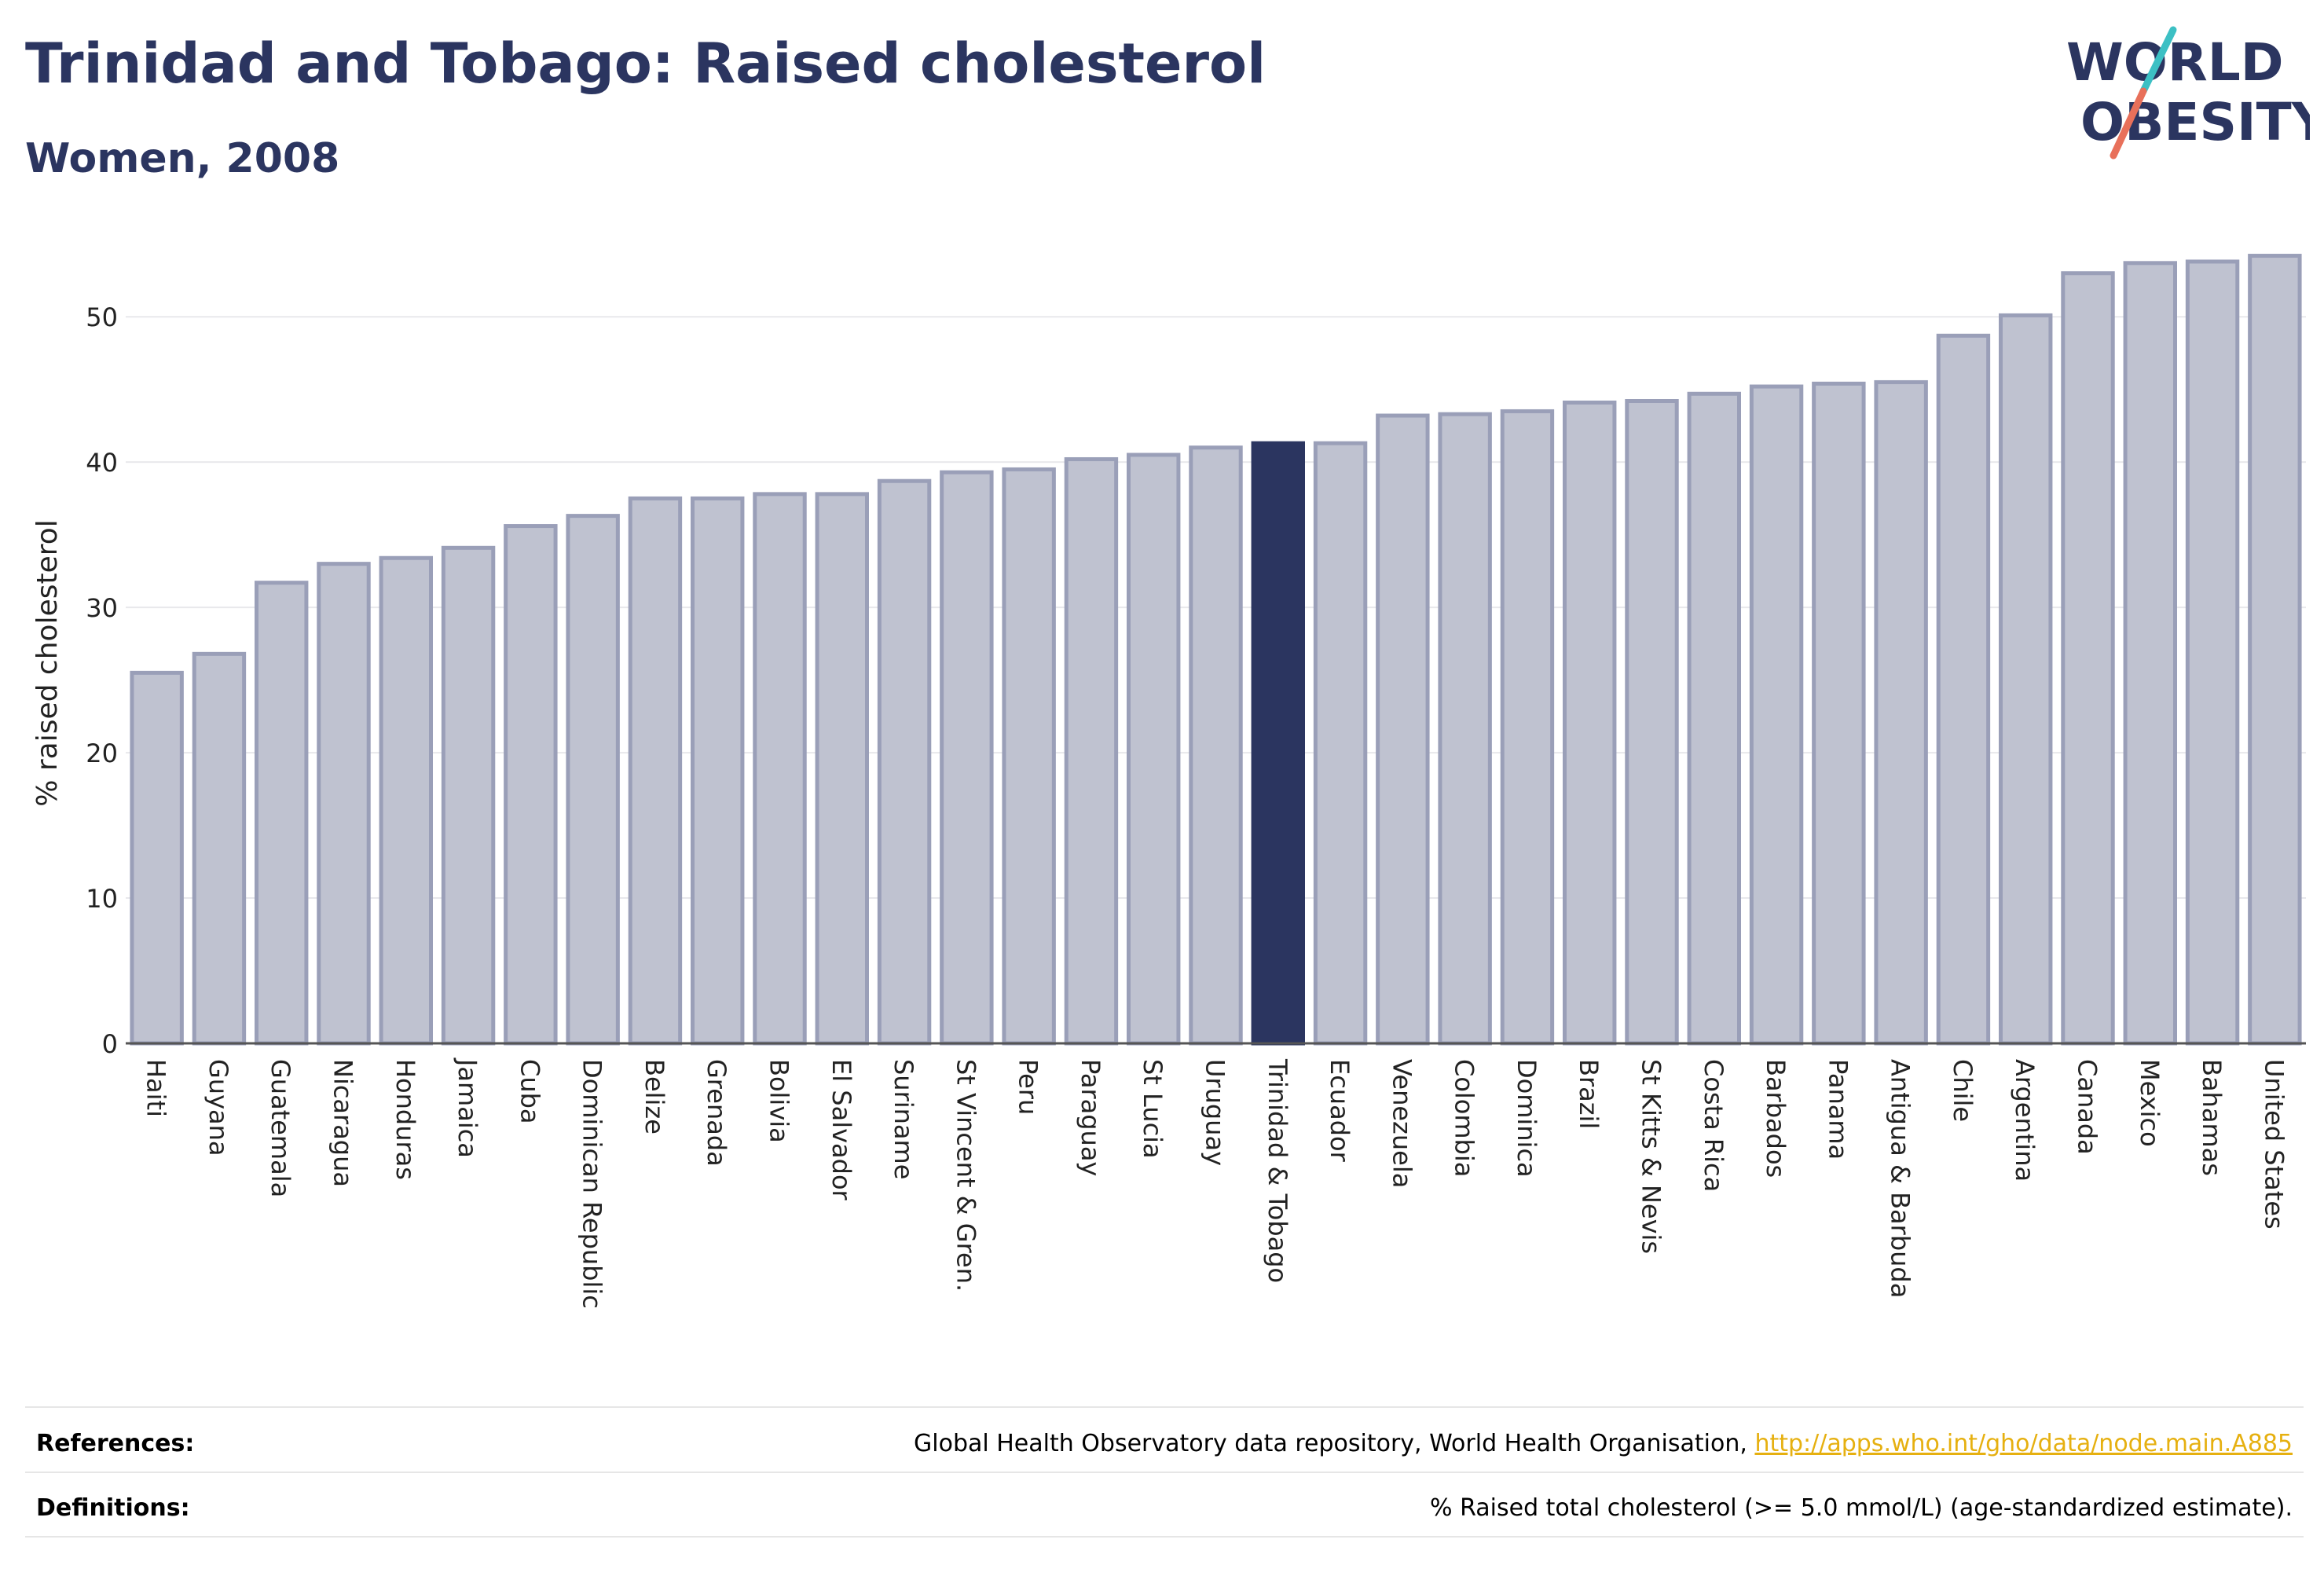 The width and height of the screenshot is (2324, 1576). I want to click on footer-divider-top, so click(1164, 1407).